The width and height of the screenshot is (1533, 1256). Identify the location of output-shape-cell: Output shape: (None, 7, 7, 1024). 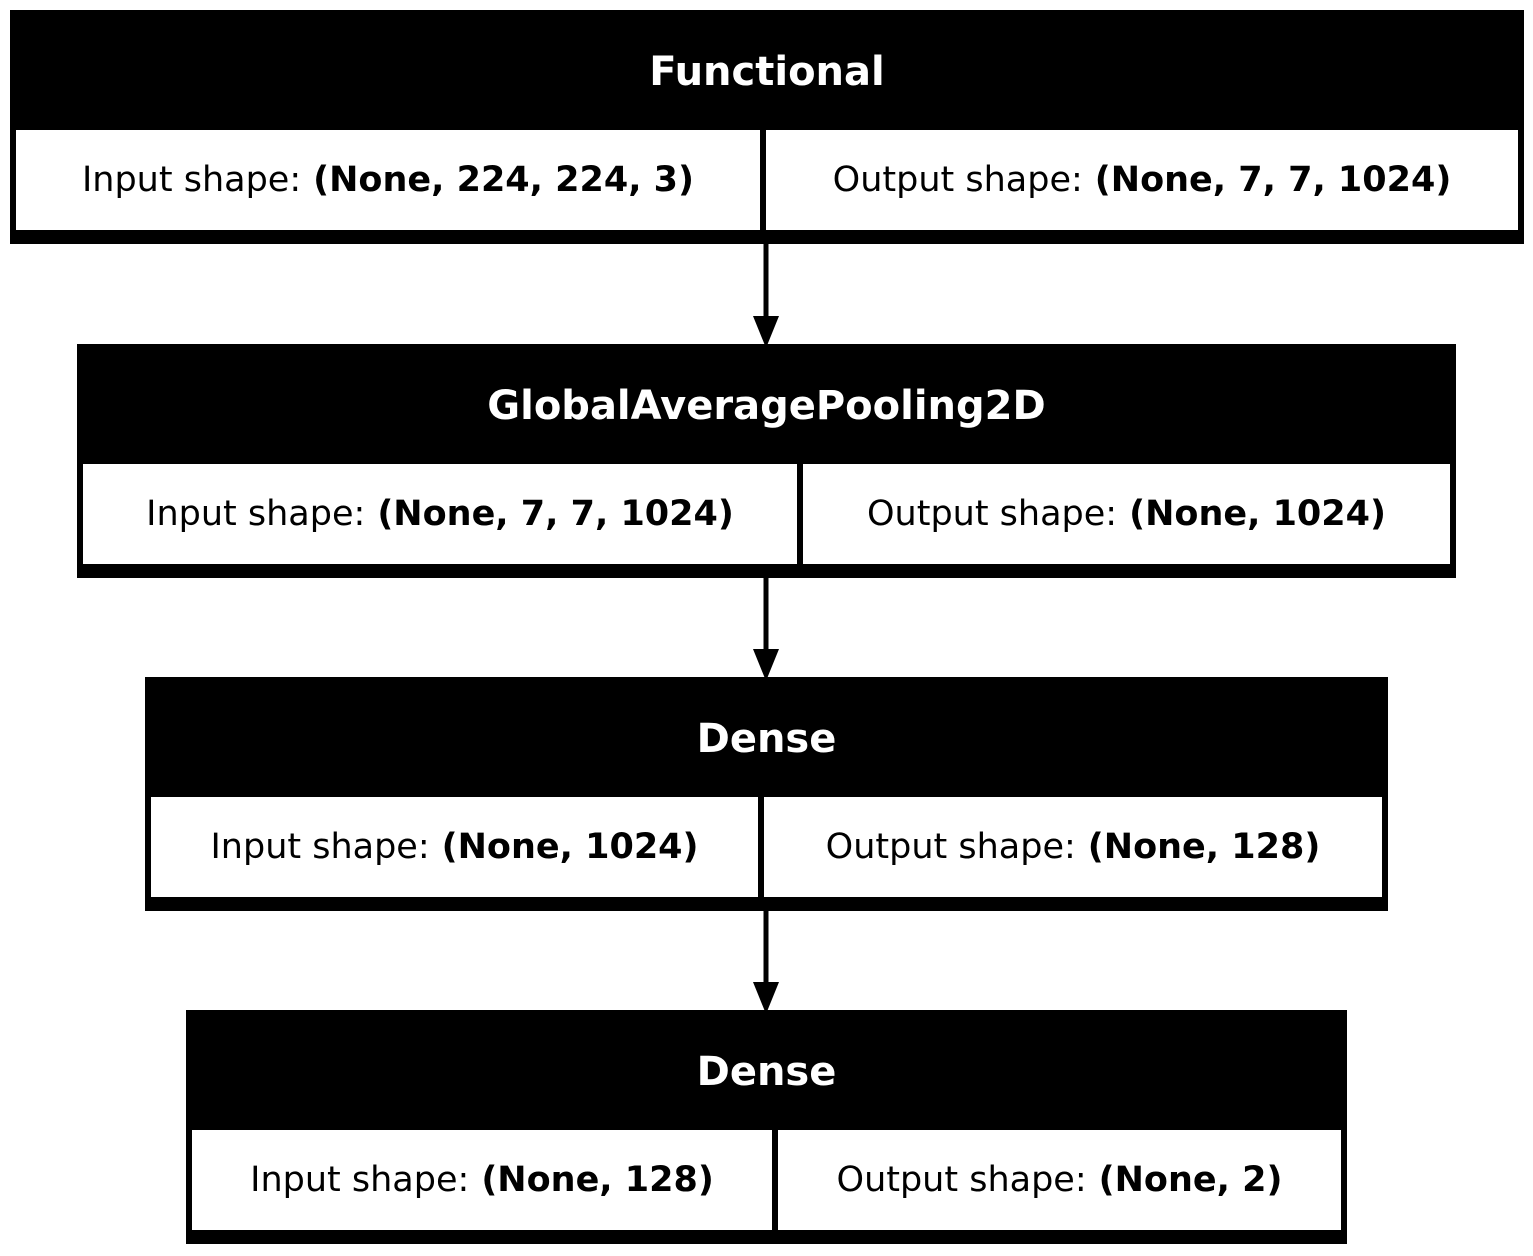
(1142, 180).